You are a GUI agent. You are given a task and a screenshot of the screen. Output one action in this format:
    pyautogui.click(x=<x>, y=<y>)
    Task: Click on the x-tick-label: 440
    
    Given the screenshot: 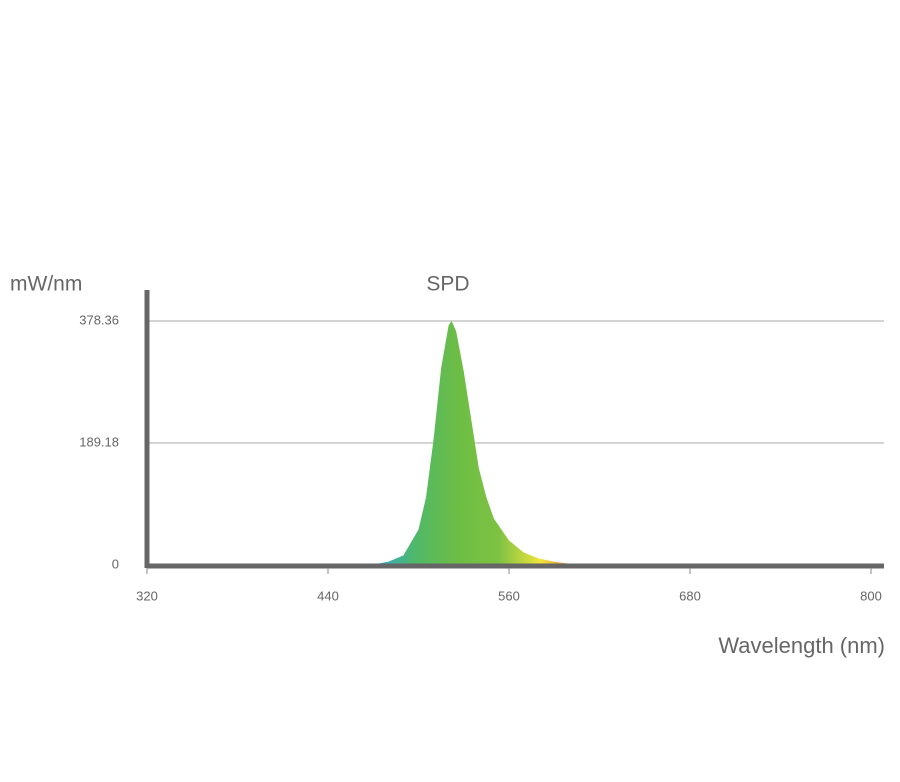 What is the action you would take?
    pyautogui.click(x=328, y=595)
    